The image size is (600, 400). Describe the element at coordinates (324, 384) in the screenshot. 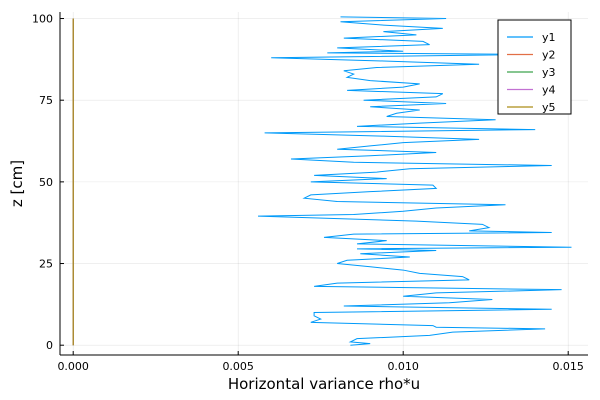

I see `x-axis-label: Horizontal variance rho*u` at that location.